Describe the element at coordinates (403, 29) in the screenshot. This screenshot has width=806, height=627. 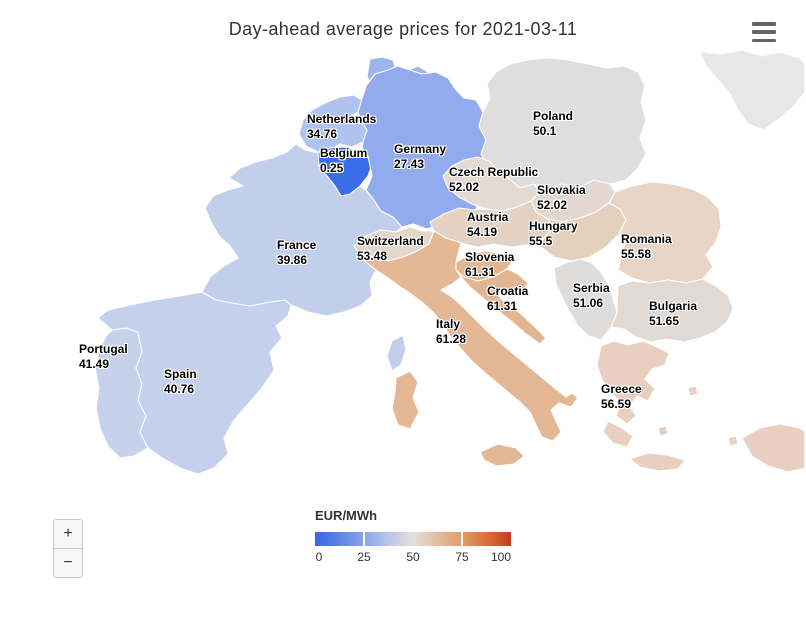
I see `chart-title: Day-ahead average prices for 2021-03-11` at that location.